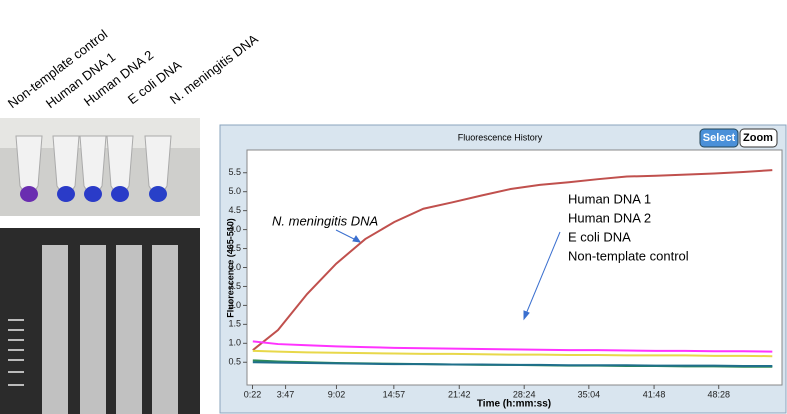 The height and width of the screenshot is (414, 787). Describe the element at coordinates (253, 394) in the screenshot. I see `x-tick-label: 0:22` at that location.